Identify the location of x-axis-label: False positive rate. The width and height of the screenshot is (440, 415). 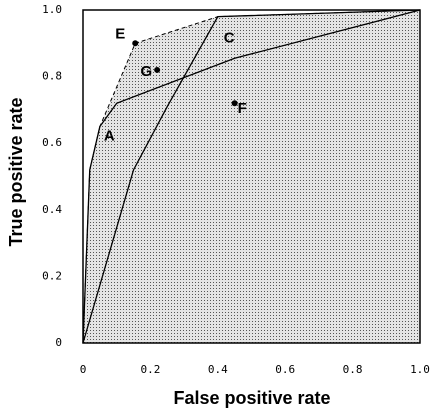
(251, 398).